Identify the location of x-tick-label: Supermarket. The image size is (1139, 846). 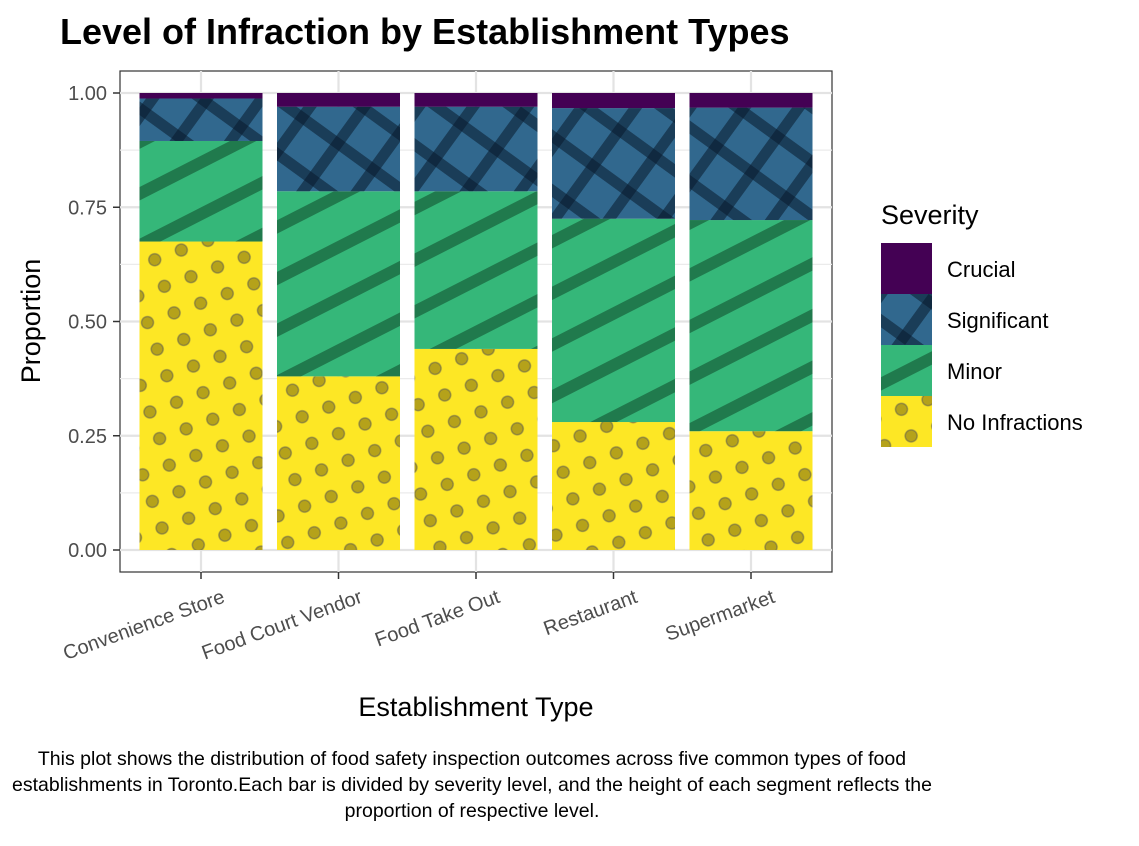
(721, 616).